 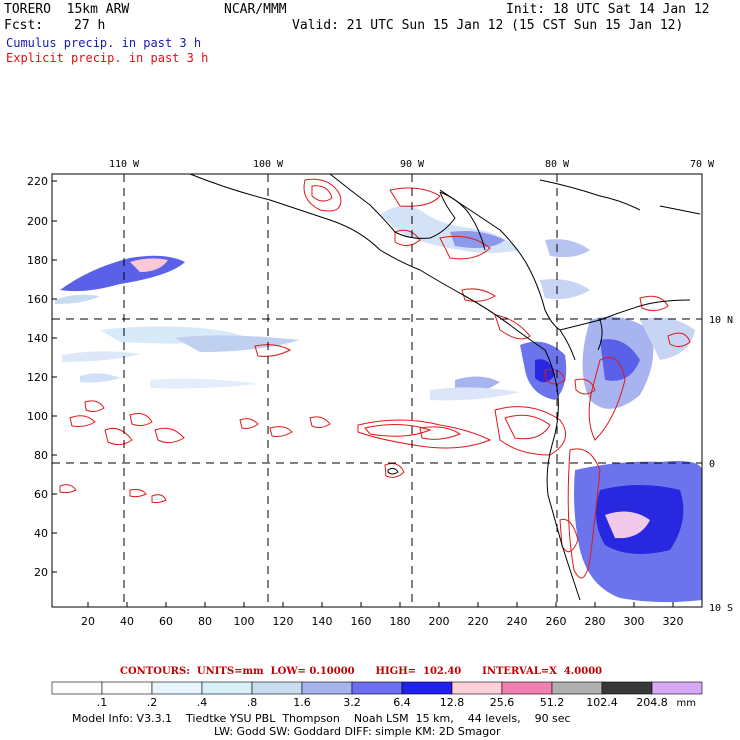 What do you see at coordinates (392, 206) in the screenshot?
I see `coastline-gulf` at bounding box center [392, 206].